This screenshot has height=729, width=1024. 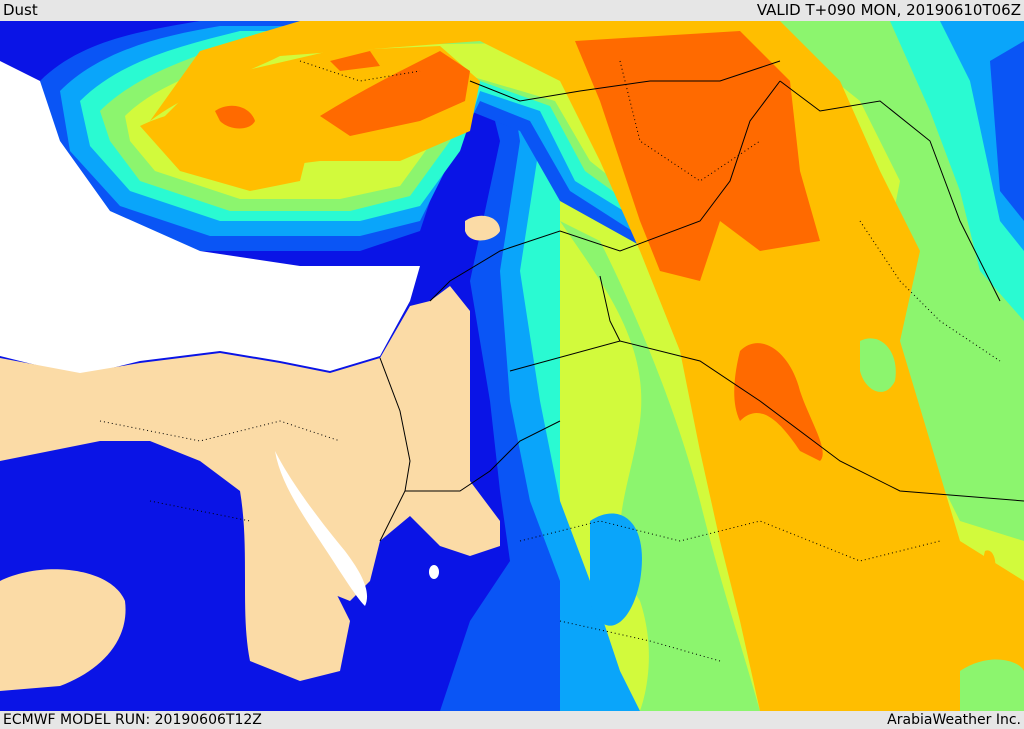 I want to click on dust-level-5-se, so click(x=992, y=685).